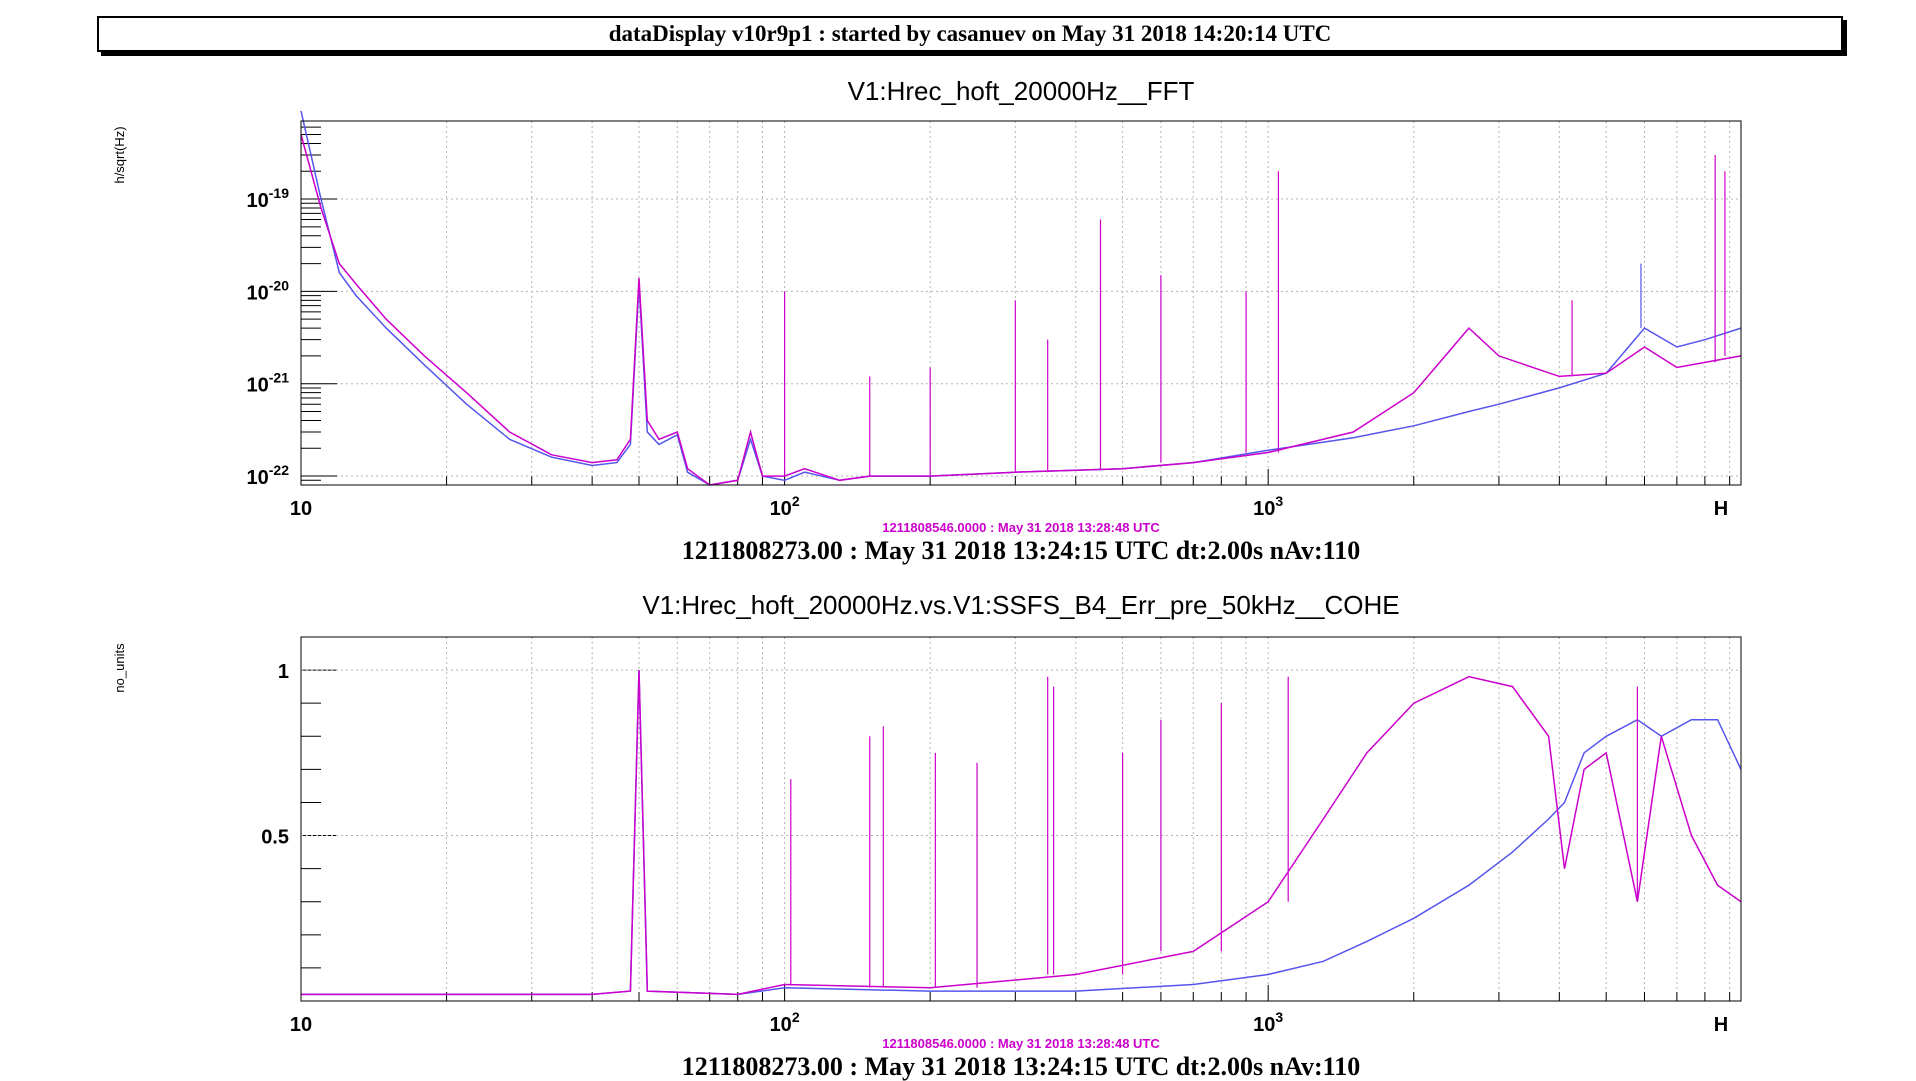 The height and width of the screenshot is (1081, 1916). Describe the element at coordinates (268, 290) in the screenshot. I see `y-tick-label: 10-20` at that location.